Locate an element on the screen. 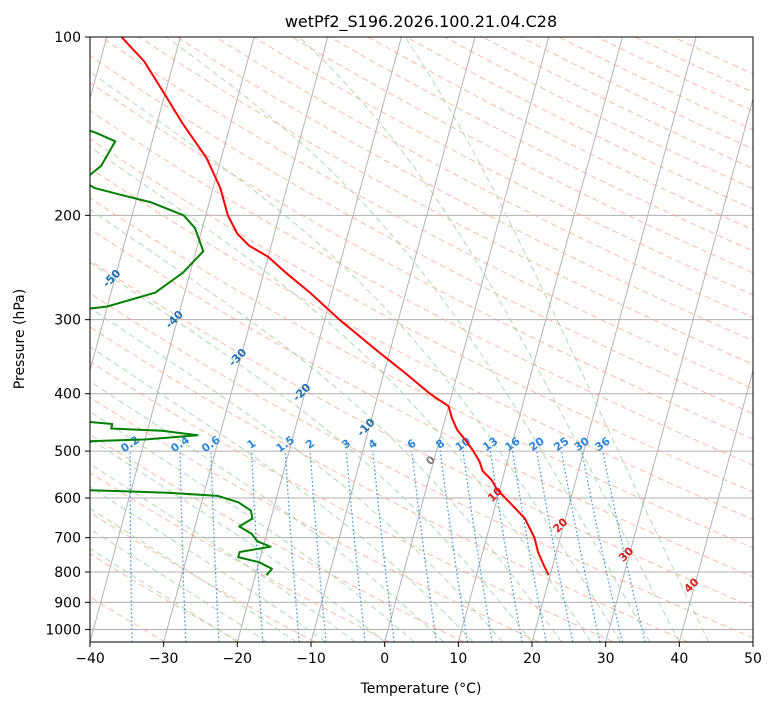 The image size is (775, 708). mixing-ratio-label: 2 is located at coordinates (310, 444).